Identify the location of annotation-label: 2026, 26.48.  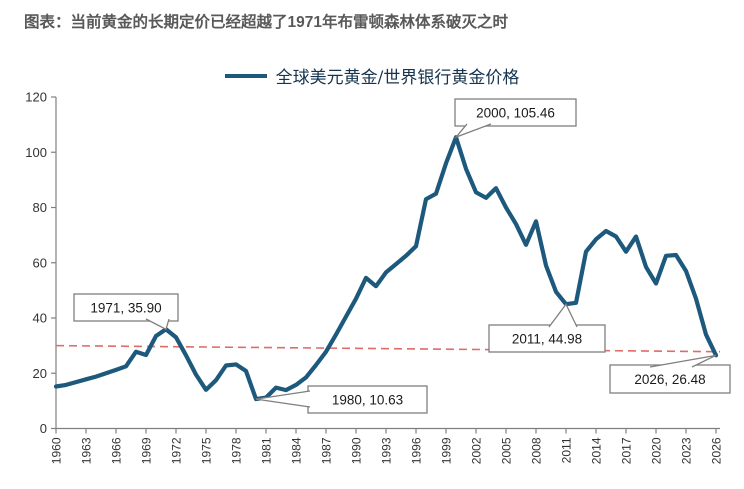
(669, 379).